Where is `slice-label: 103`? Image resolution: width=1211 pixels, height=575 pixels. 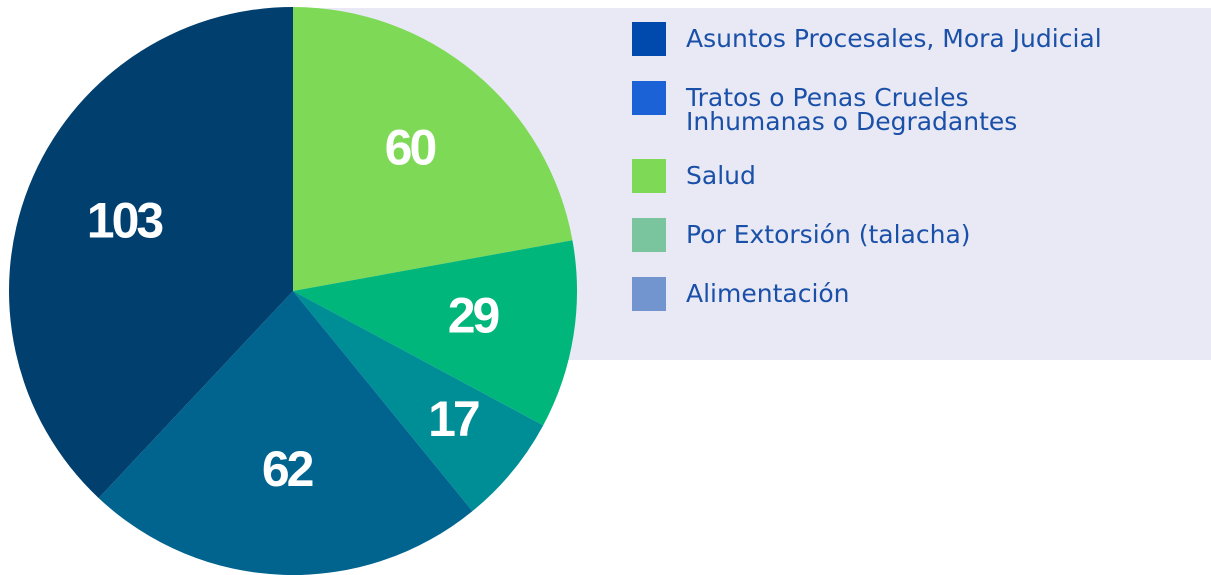
slice-label: 103 is located at coordinates (125, 220).